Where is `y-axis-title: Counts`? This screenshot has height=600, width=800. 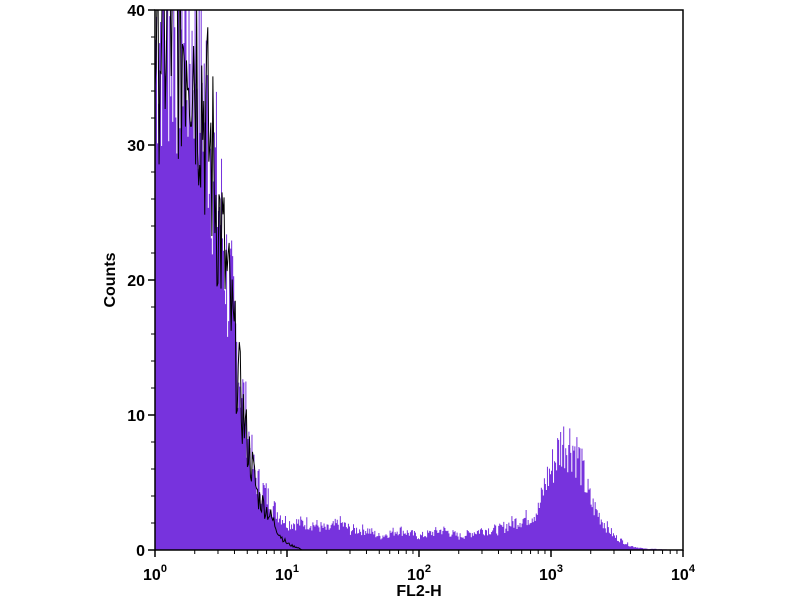 y-axis-title: Counts is located at coordinates (110, 279).